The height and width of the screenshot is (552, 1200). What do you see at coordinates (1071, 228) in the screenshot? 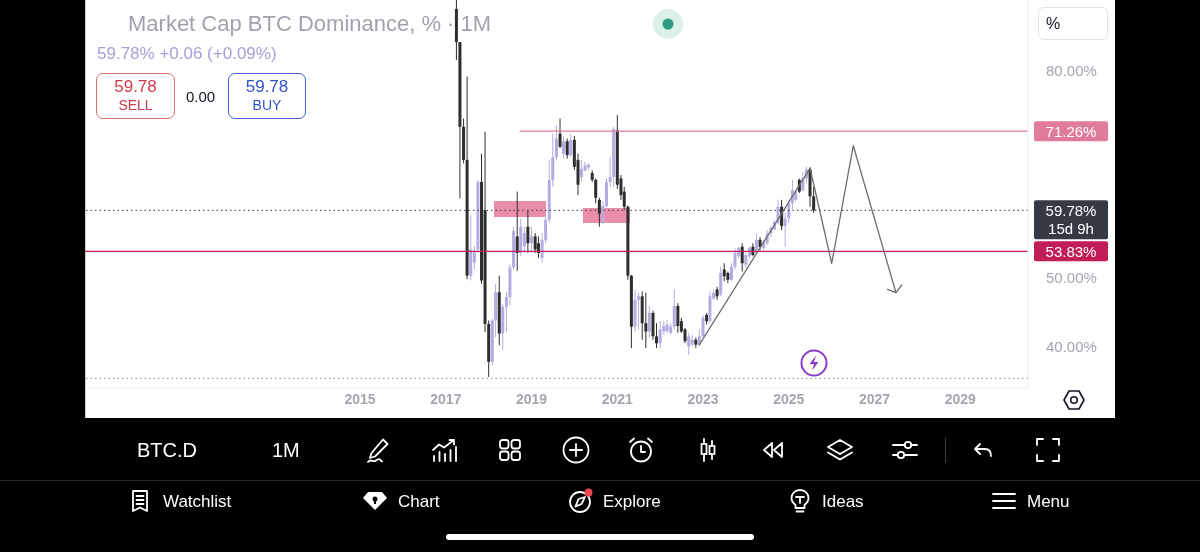
I see `text: 15d 9h` at bounding box center [1071, 228].